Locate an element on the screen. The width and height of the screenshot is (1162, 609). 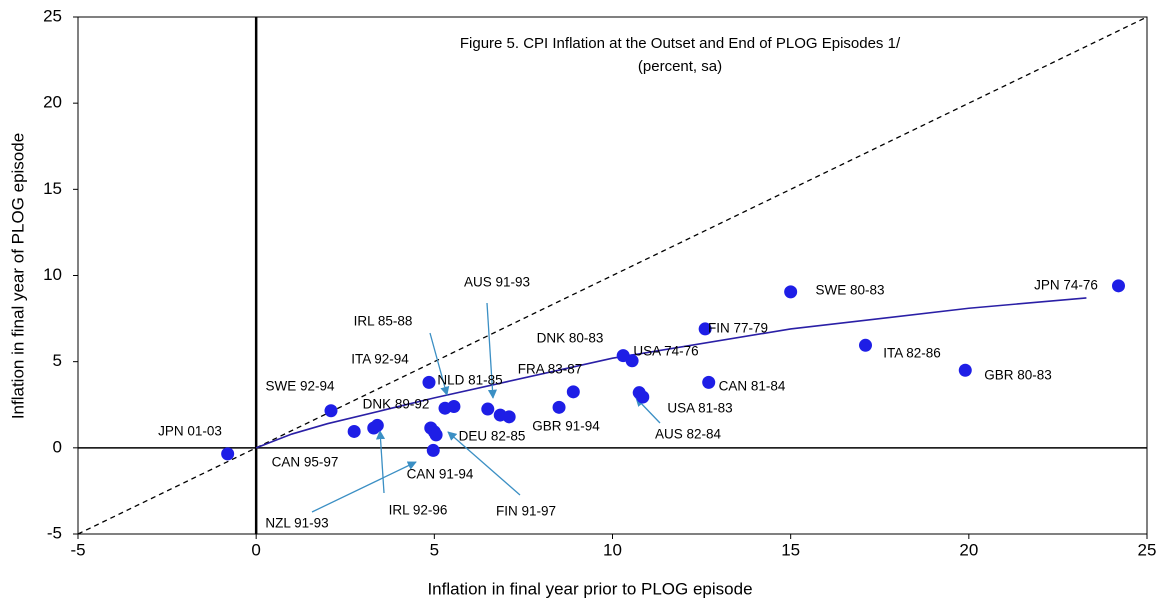
point-label: DNK 80-83 is located at coordinates (570, 338).